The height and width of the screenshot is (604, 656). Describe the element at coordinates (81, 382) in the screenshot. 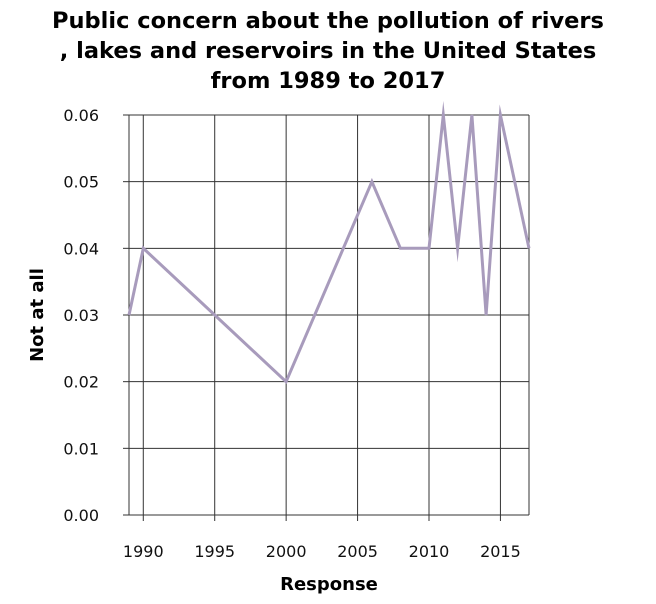

I see `y-tick-label: 0.02` at that location.